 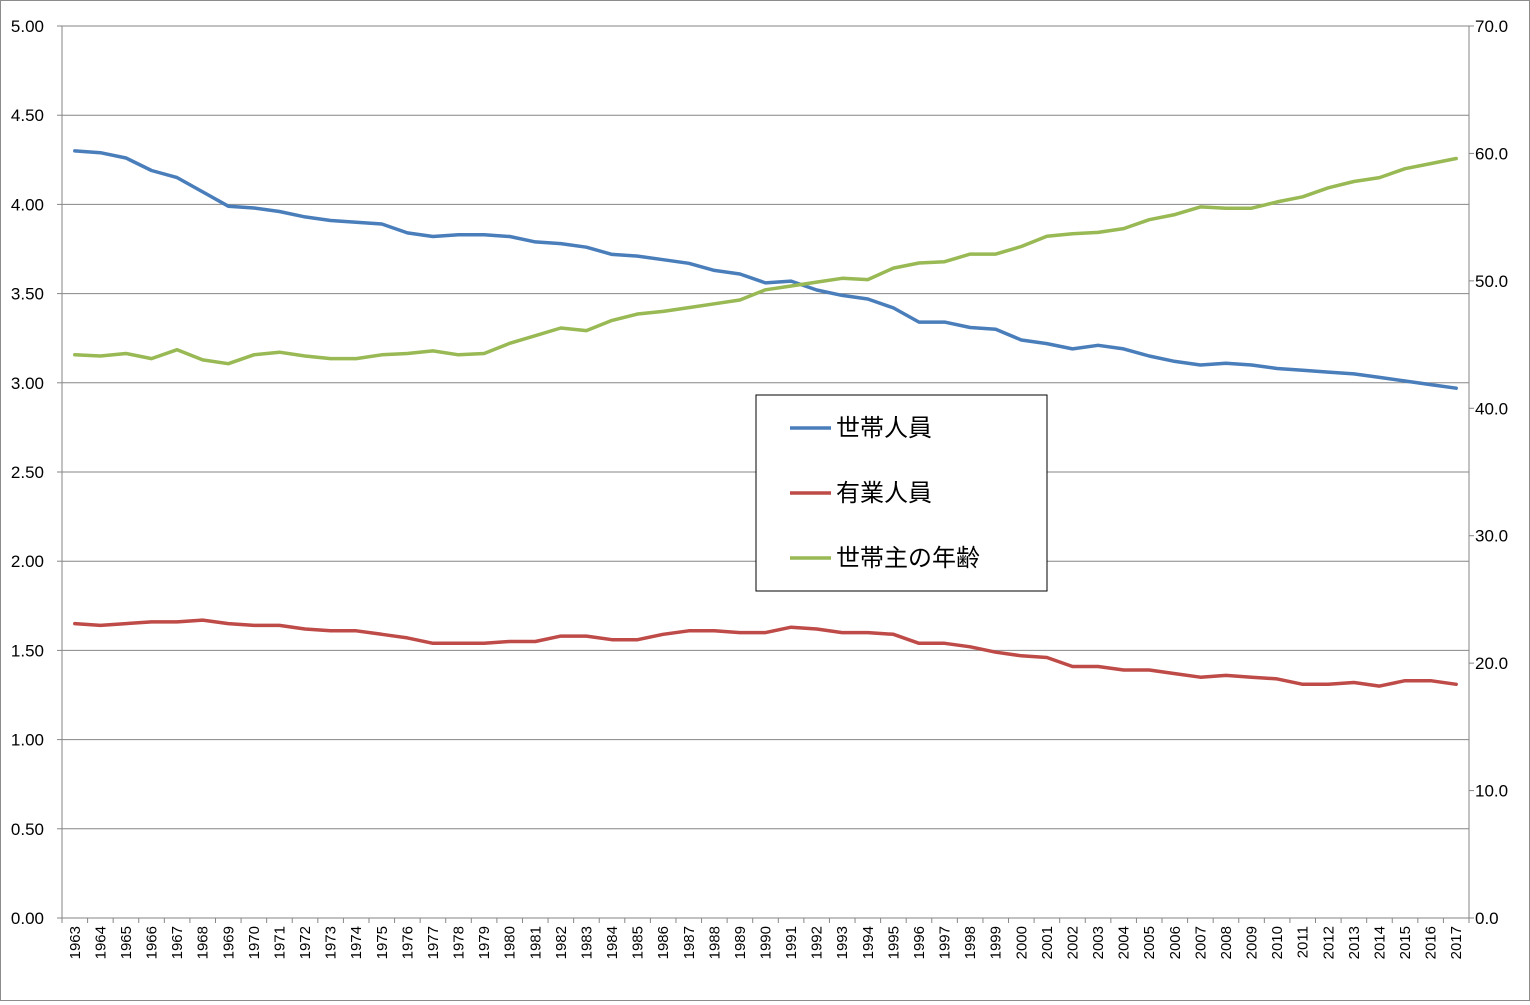 I want to click on x-tick-label: 1999, so click(x=996, y=942).